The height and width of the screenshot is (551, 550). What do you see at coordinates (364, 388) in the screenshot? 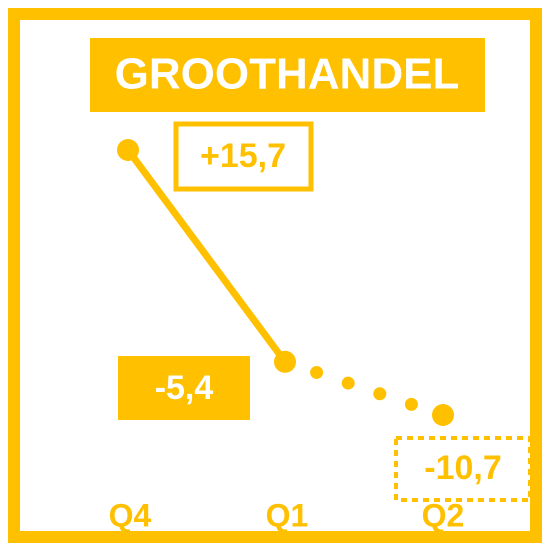
I see `dotted-segment` at bounding box center [364, 388].